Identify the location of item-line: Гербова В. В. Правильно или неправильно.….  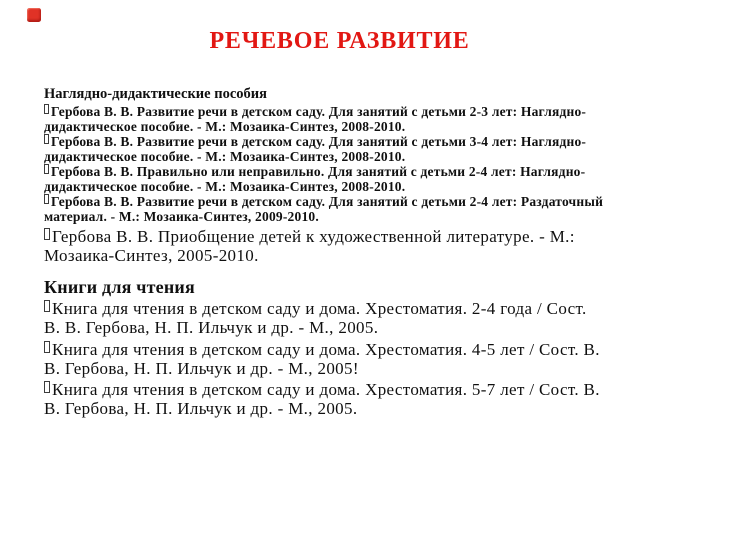
(374, 172).